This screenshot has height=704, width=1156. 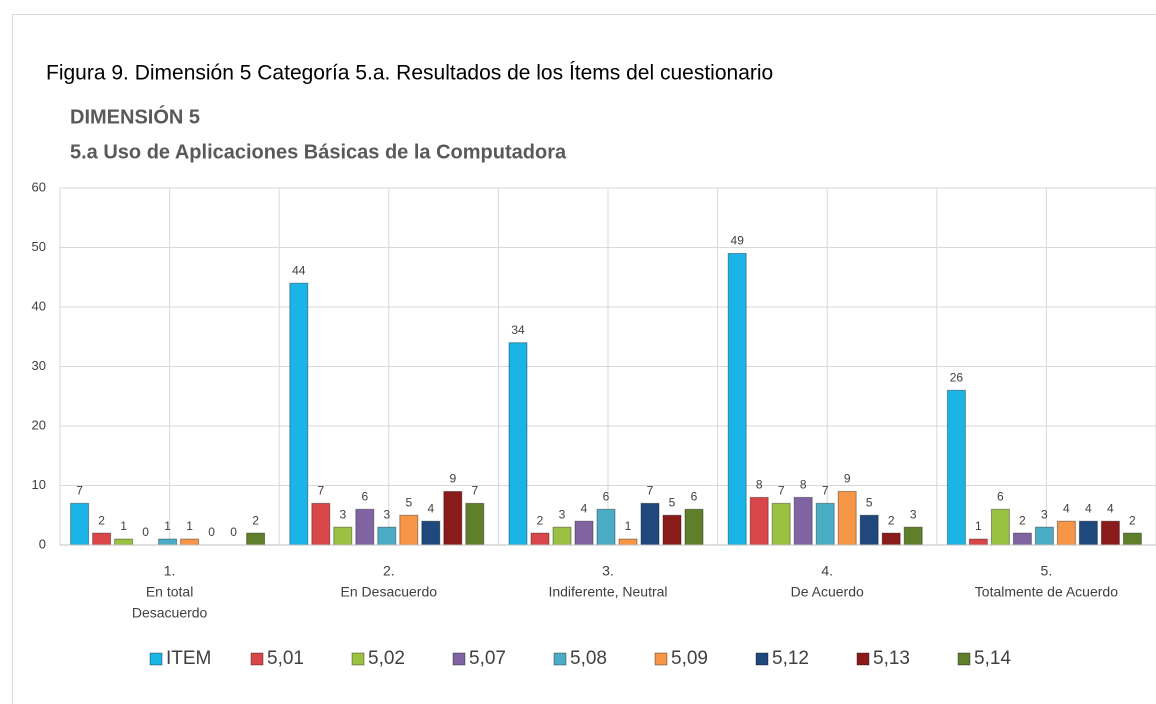 I want to click on legend-label: 5,07, so click(x=487, y=658).